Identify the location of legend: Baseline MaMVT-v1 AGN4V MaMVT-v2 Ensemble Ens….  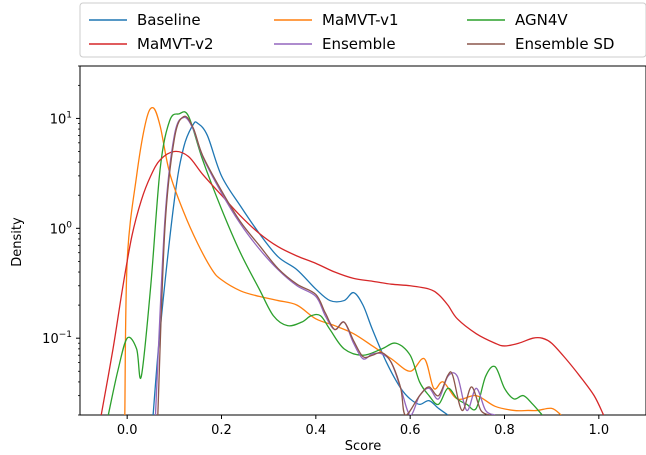
(362, 30).